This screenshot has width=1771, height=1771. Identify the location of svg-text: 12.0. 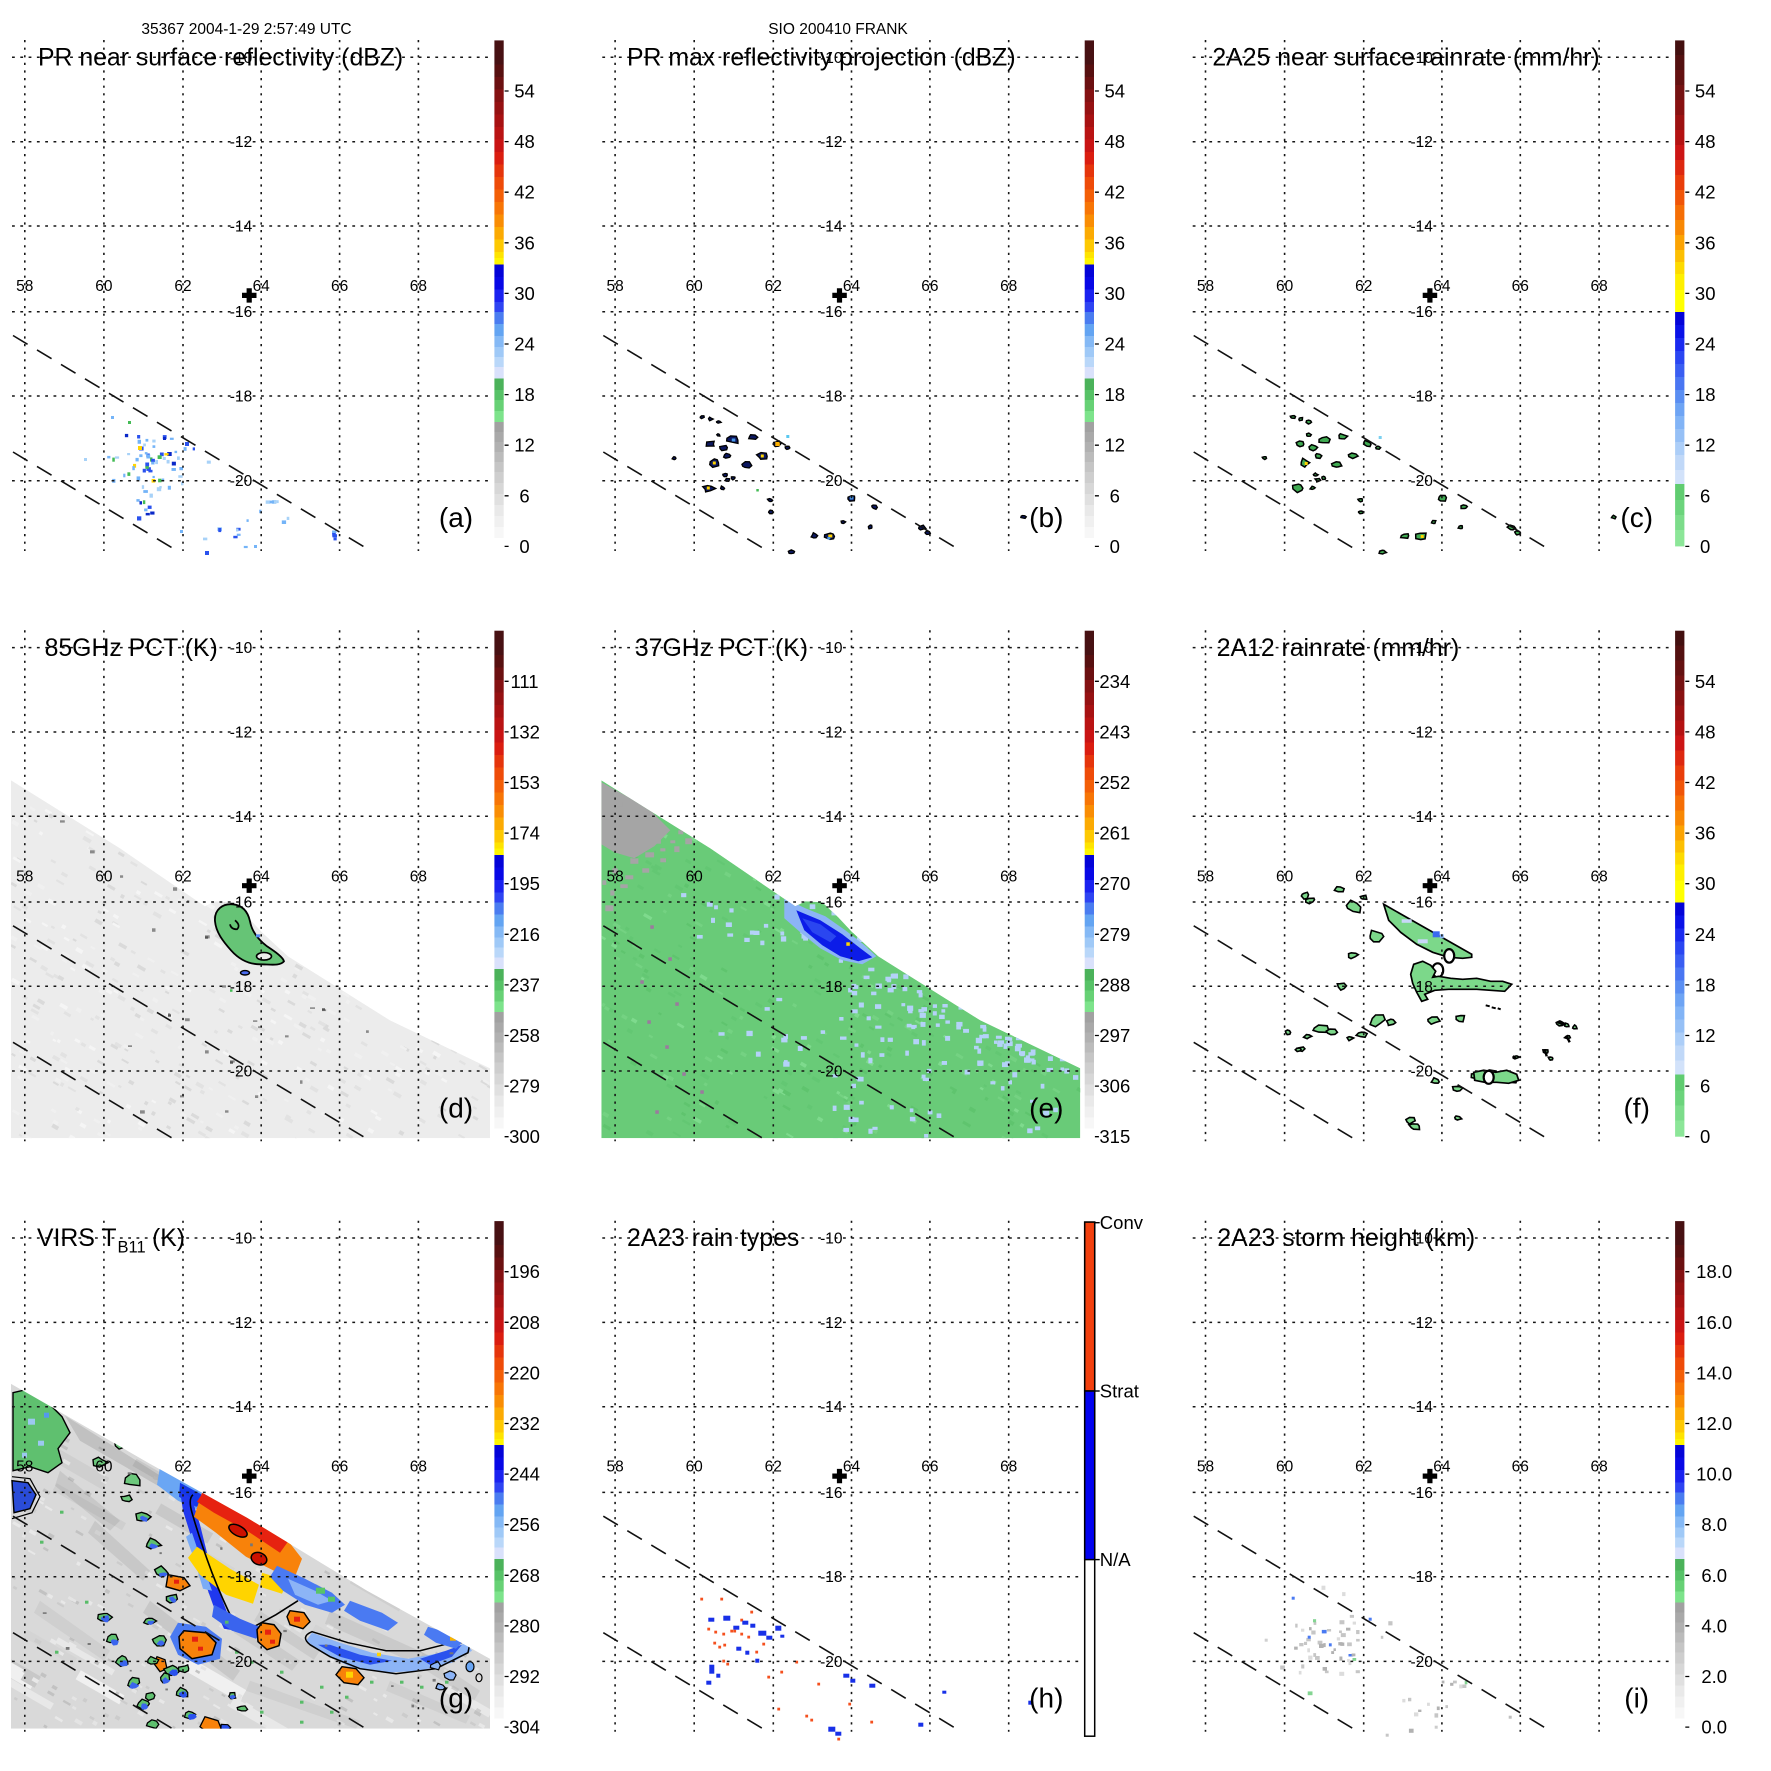
(1714, 1423).